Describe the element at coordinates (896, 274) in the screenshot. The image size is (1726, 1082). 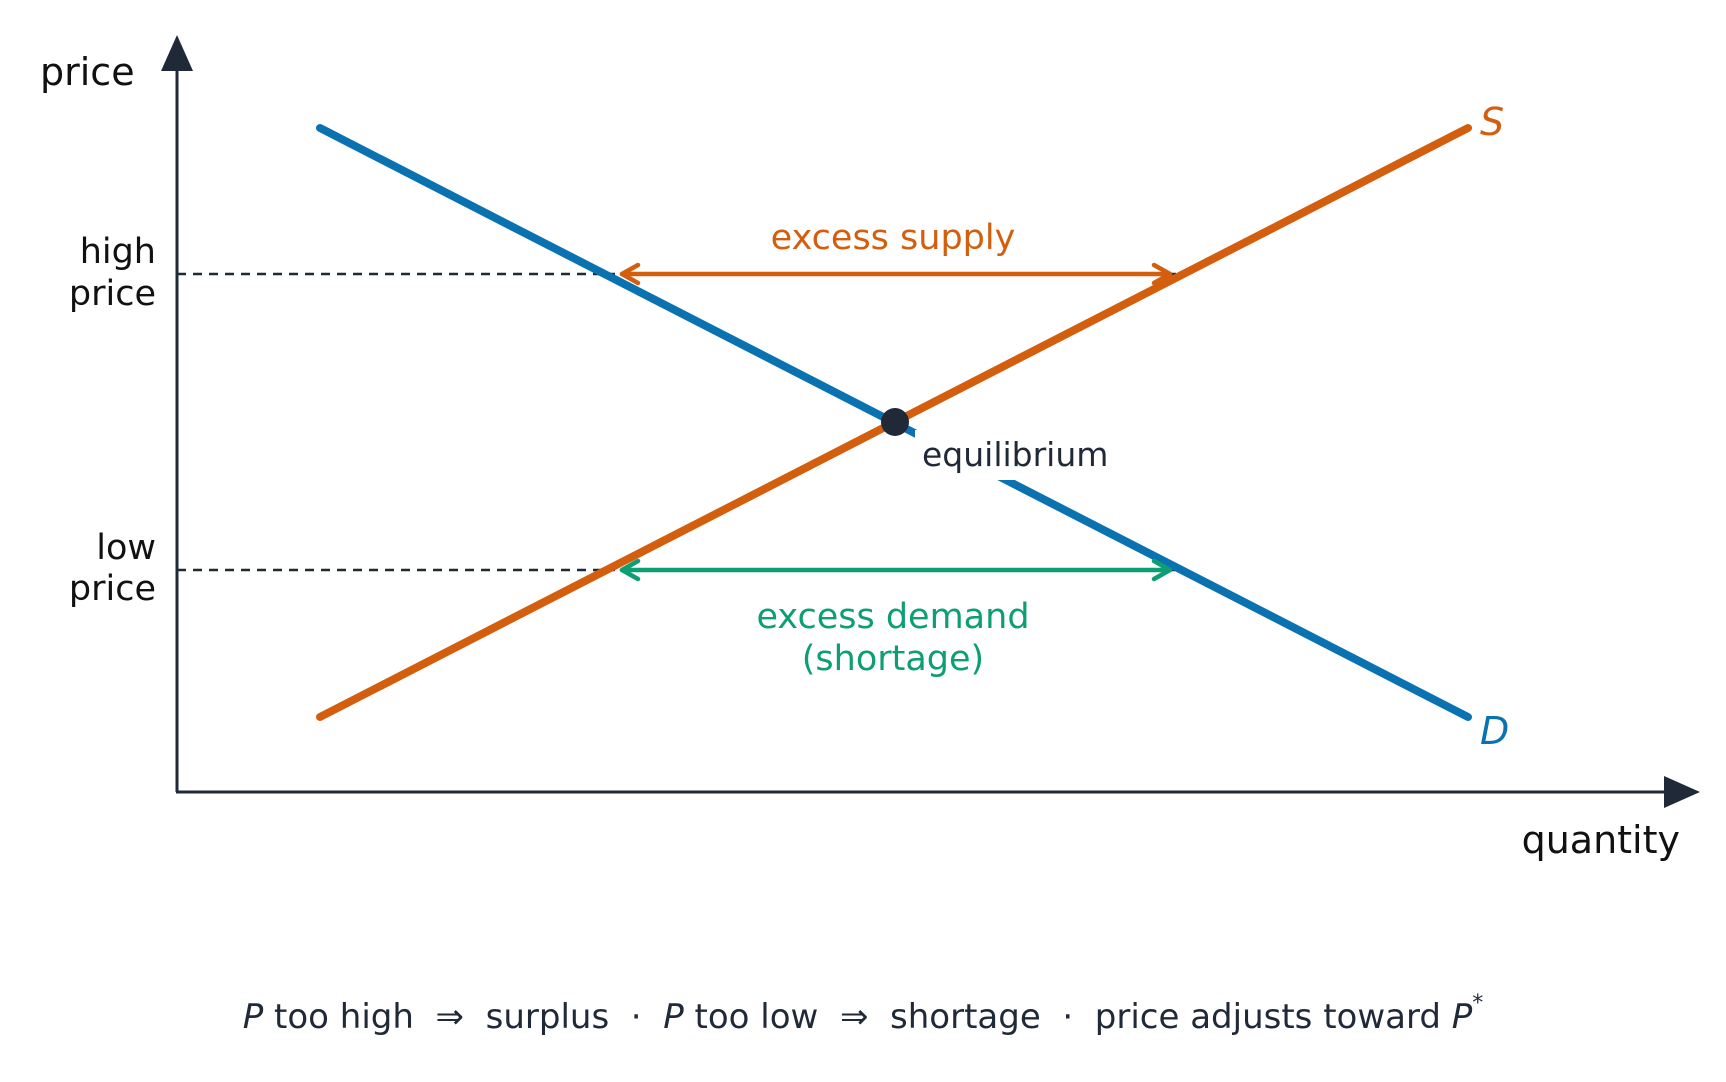
I see `excess-supply-arrow` at that location.